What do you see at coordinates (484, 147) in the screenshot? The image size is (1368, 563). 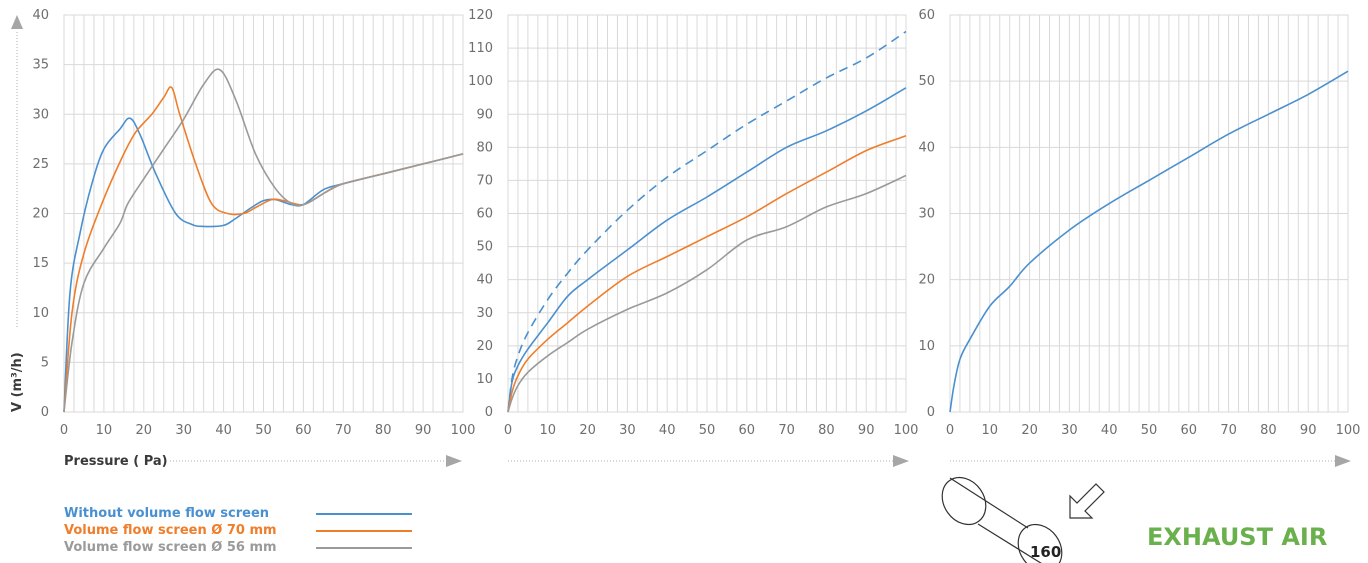 I see `y-tick-label: 80` at bounding box center [484, 147].